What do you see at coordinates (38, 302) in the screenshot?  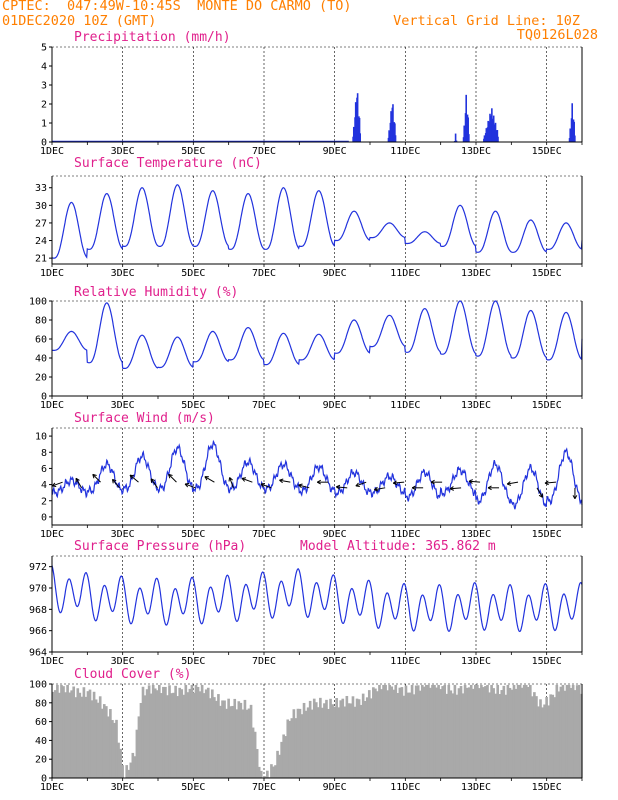 I see `y-tick-label: 100` at bounding box center [38, 302].